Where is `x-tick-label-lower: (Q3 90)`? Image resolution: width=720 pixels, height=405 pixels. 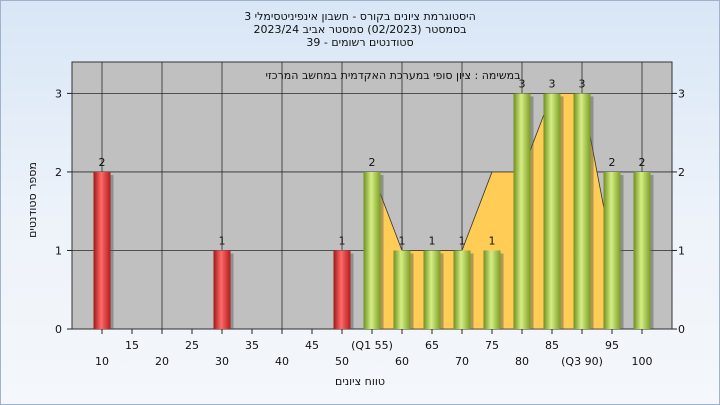
x-tick-label-lower: (Q3 90) is located at coordinates (582, 361).